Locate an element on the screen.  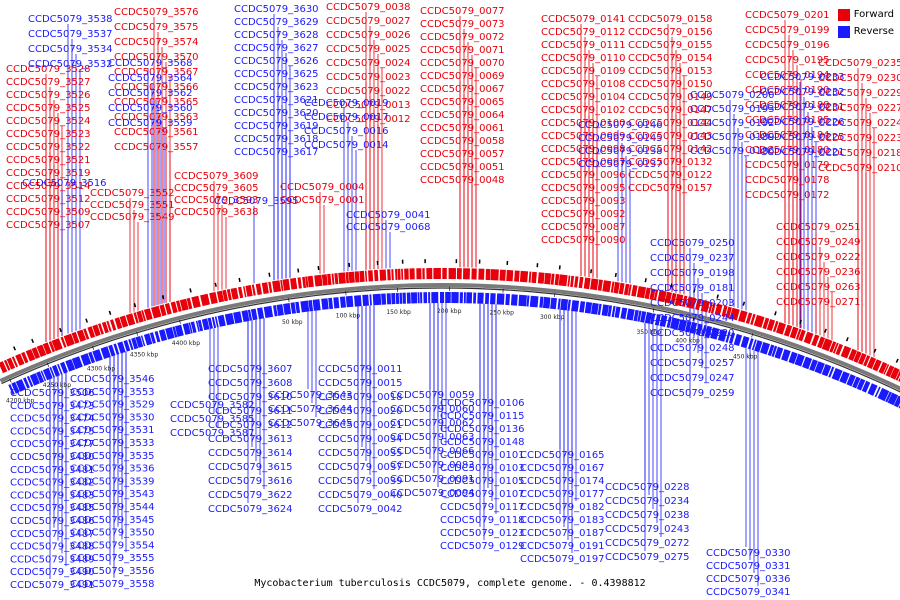
legend-label-reverse: Reverse is located at coordinates (873, 31).